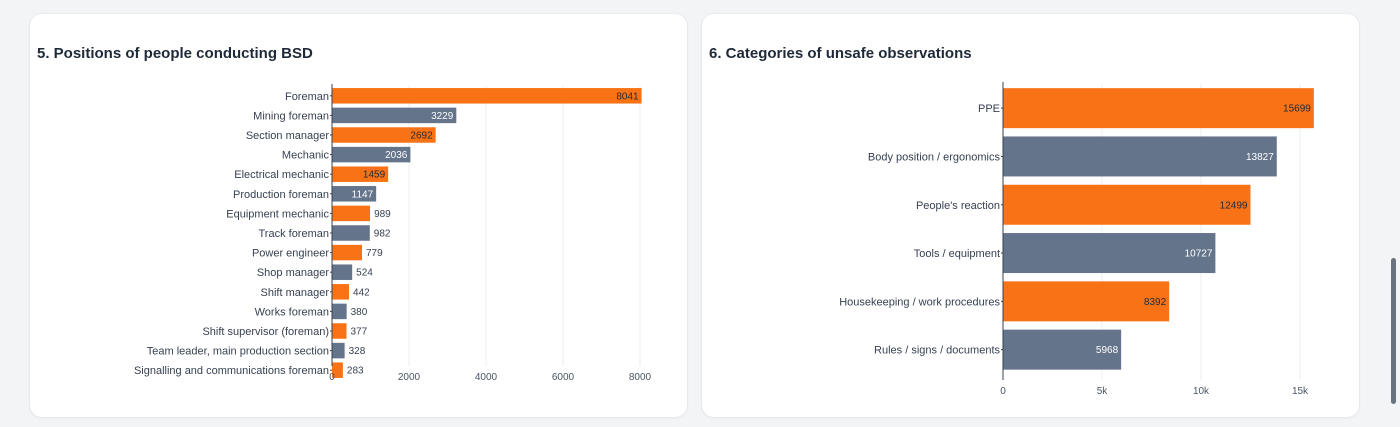  I want to click on scrollbar-thumb, so click(1393, 331).